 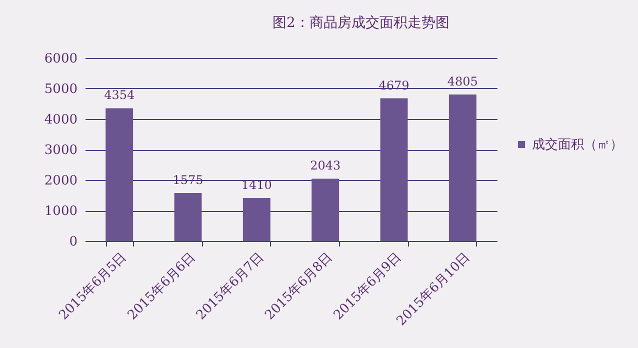 What do you see at coordinates (61, 59) in the screenshot?
I see `y-tick-label: 6000` at bounding box center [61, 59].